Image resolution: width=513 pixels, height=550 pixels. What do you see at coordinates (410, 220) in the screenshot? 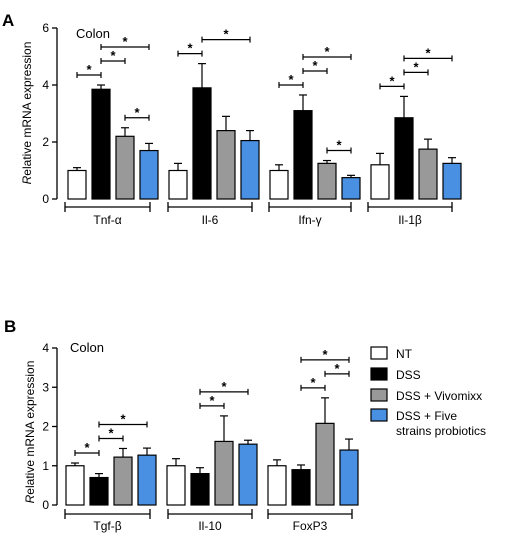
I see `panel-a-category-label-3: Il-1β` at bounding box center [410, 220].